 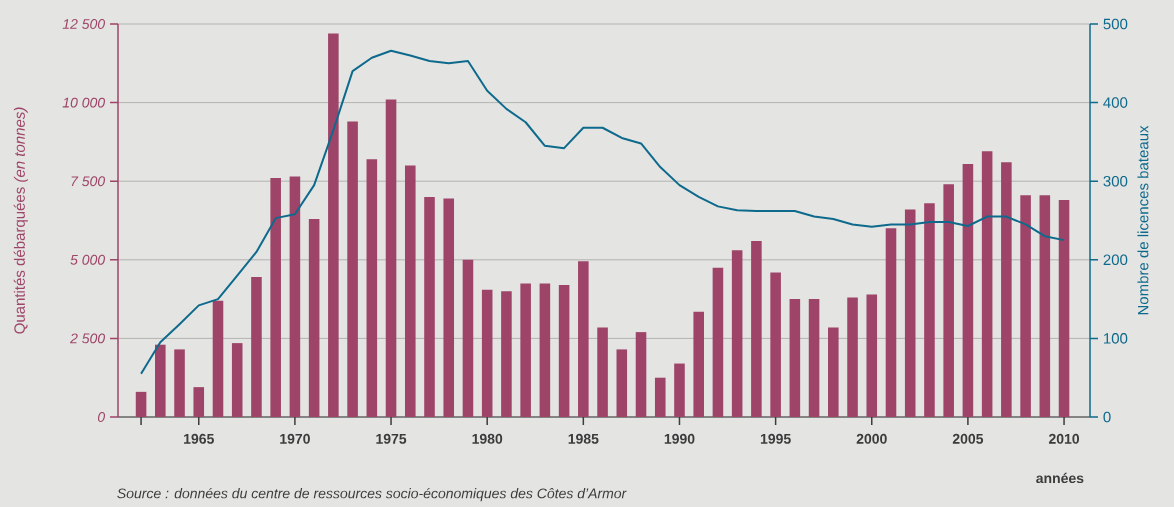 What do you see at coordinates (1115, 181) in the screenshot?
I see `y2-tick-label: 300` at bounding box center [1115, 181].